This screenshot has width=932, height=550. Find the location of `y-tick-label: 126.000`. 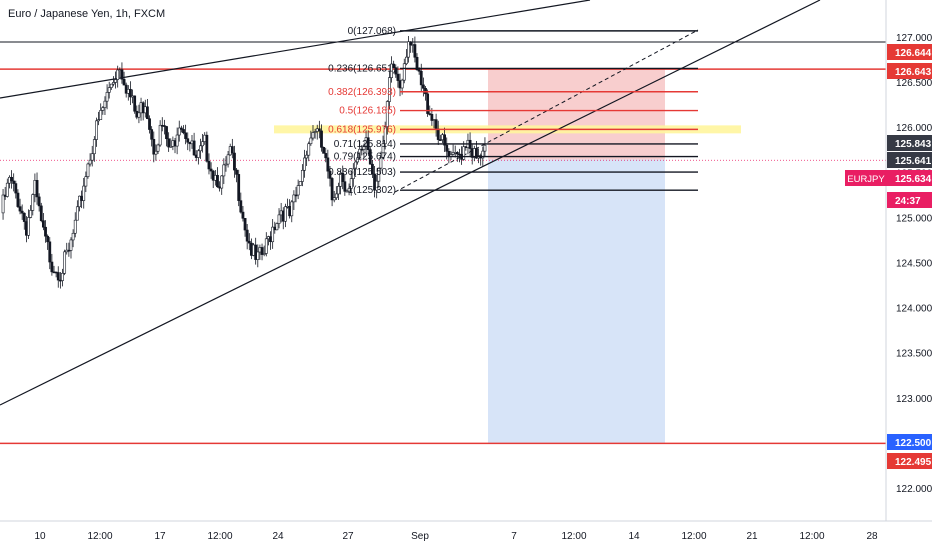

y-tick-label: 126.000 is located at coordinates (914, 128).